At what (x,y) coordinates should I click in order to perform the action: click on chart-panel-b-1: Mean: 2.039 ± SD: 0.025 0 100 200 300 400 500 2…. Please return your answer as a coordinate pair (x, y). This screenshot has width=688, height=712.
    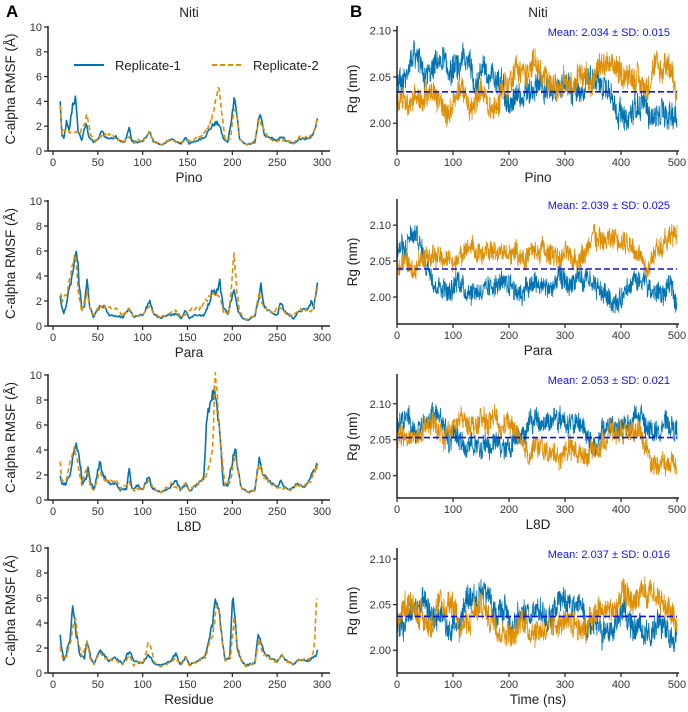
    Looking at the image, I should click on (515, 278).